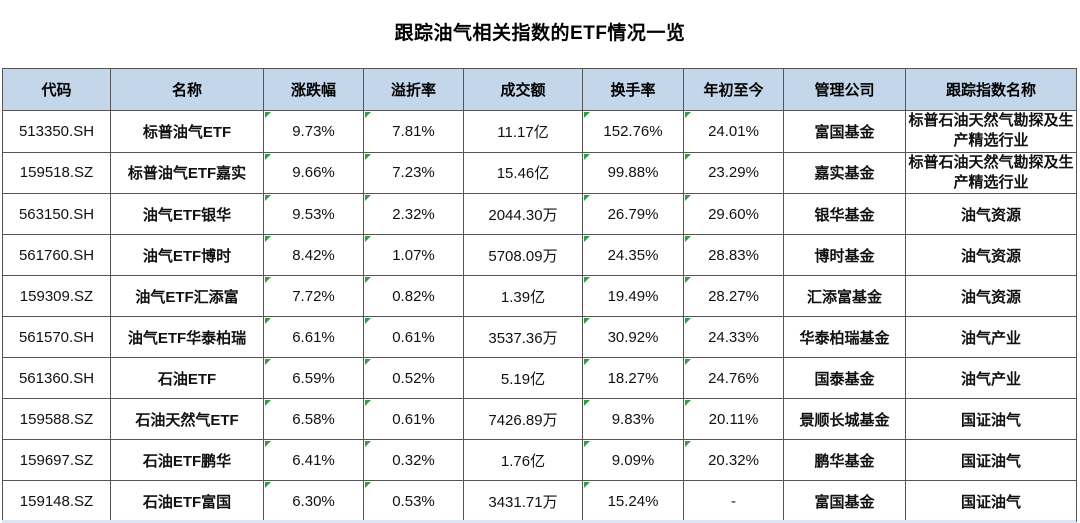  Describe the element at coordinates (844, 255) in the screenshot. I see `table-cell: 博时基金` at that location.